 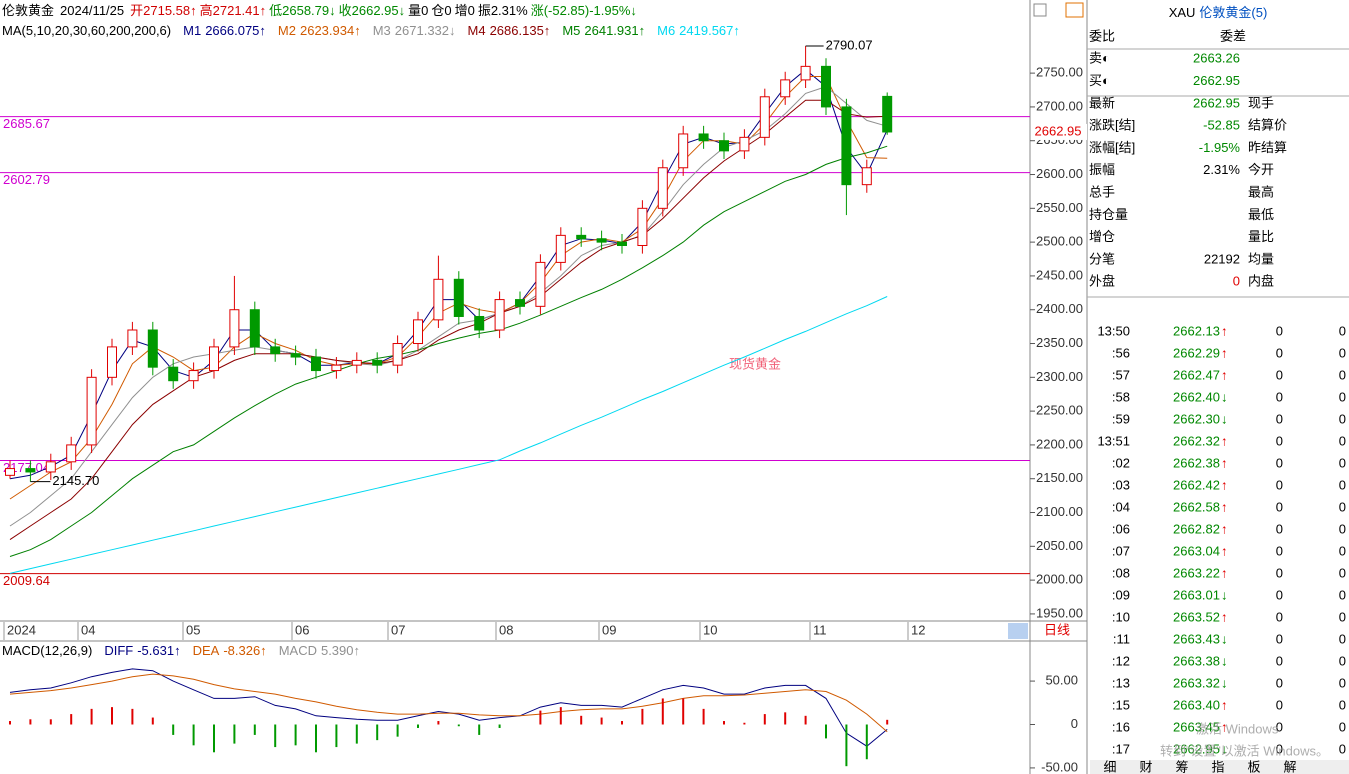 I want to click on y-tick-label: 0, so click(x=1074, y=723).